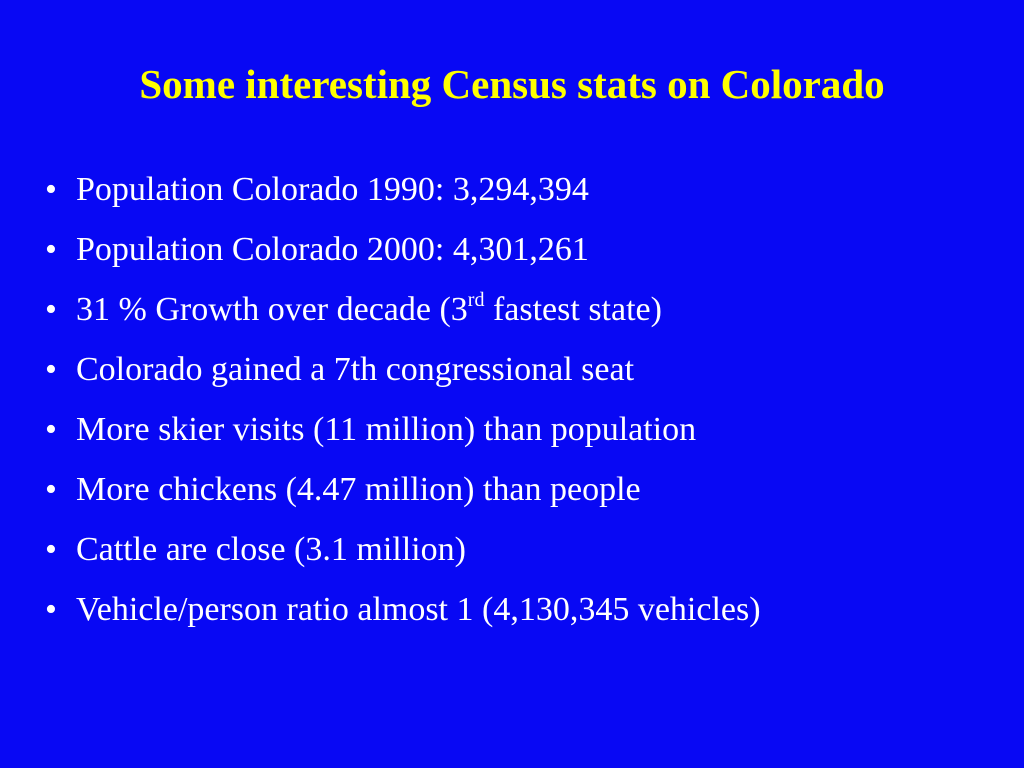  What do you see at coordinates (573, 309) in the screenshot?
I see `text-part: fastest state)` at bounding box center [573, 309].